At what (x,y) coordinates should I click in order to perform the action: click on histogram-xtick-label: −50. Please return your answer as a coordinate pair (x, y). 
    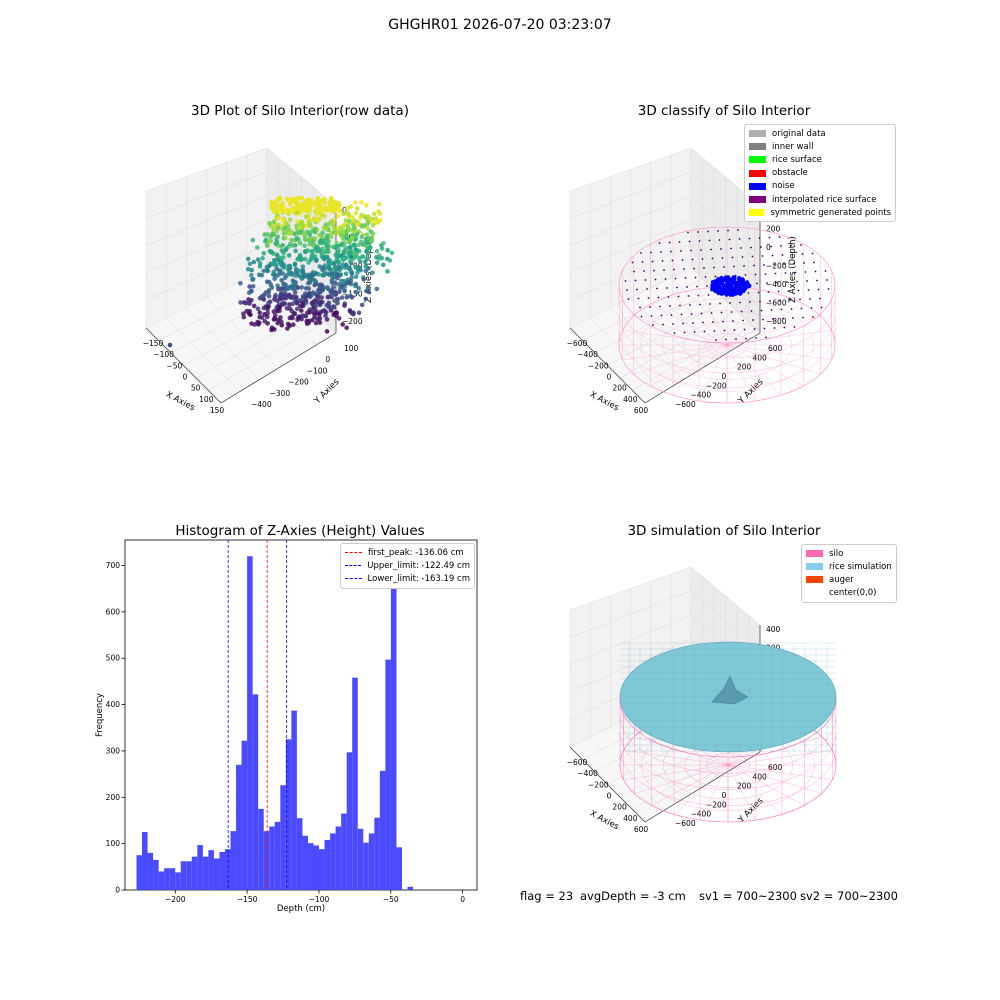
    Looking at the image, I should click on (391, 899).